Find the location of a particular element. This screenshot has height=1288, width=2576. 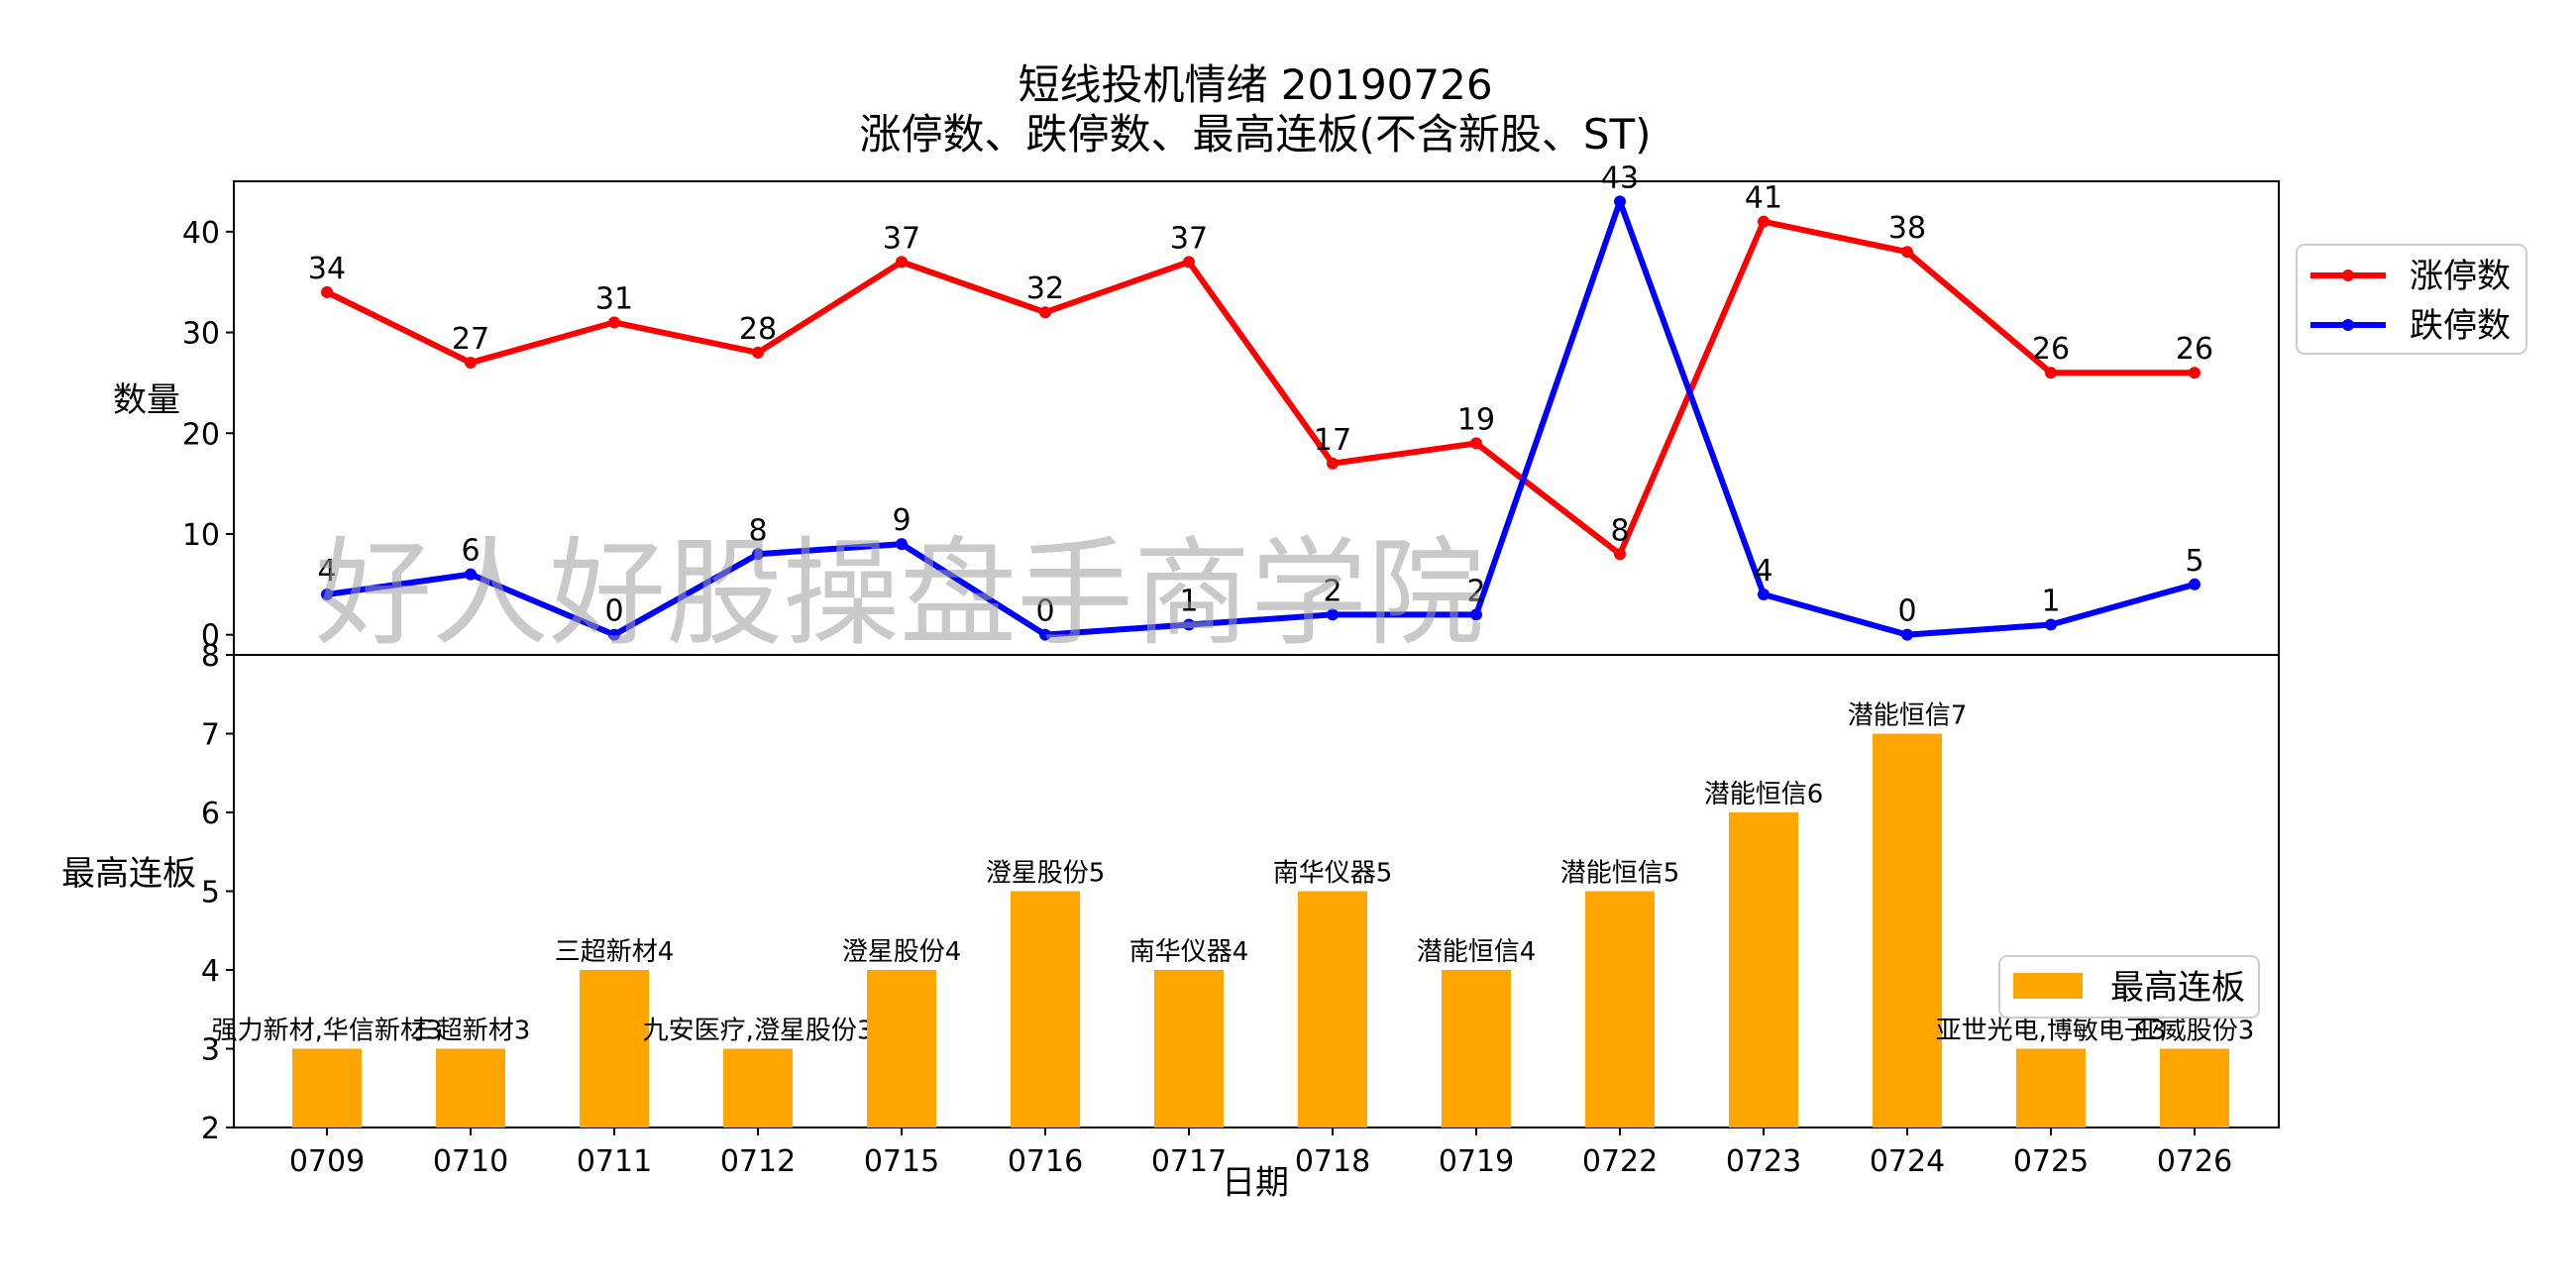

x-tick-label: 0718 is located at coordinates (1333, 1161).